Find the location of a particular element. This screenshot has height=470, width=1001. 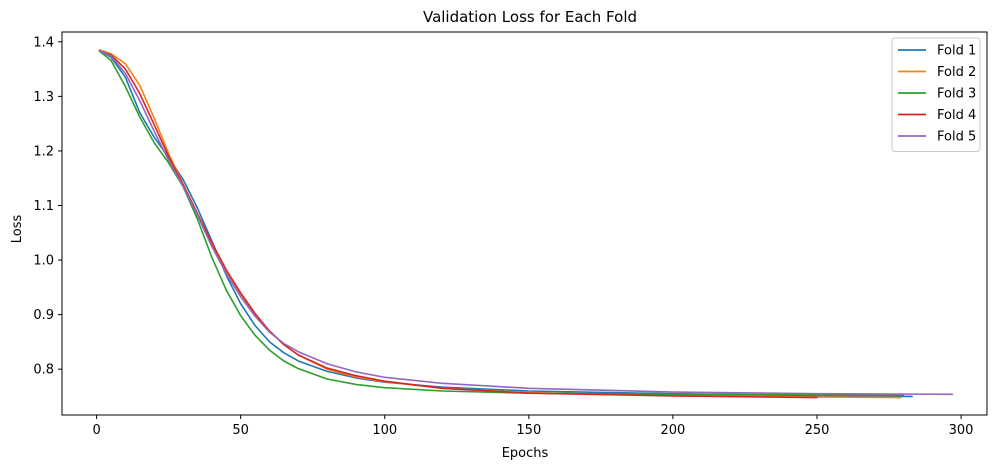

y-tick-label: 1.4 is located at coordinates (43, 42).